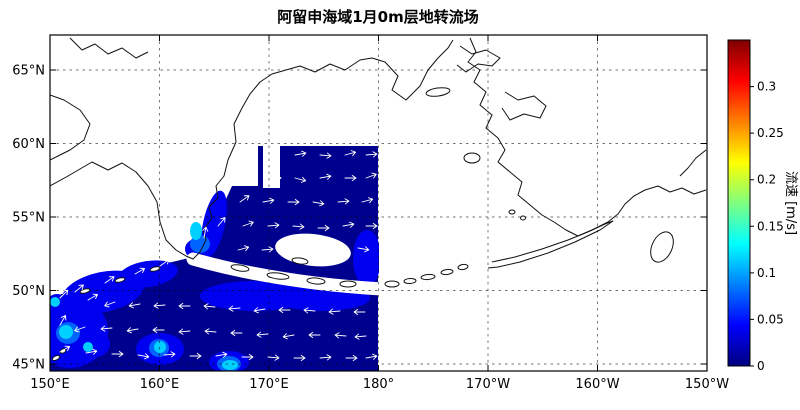  I want to click on y-tick-label: 60°N, so click(28, 144).